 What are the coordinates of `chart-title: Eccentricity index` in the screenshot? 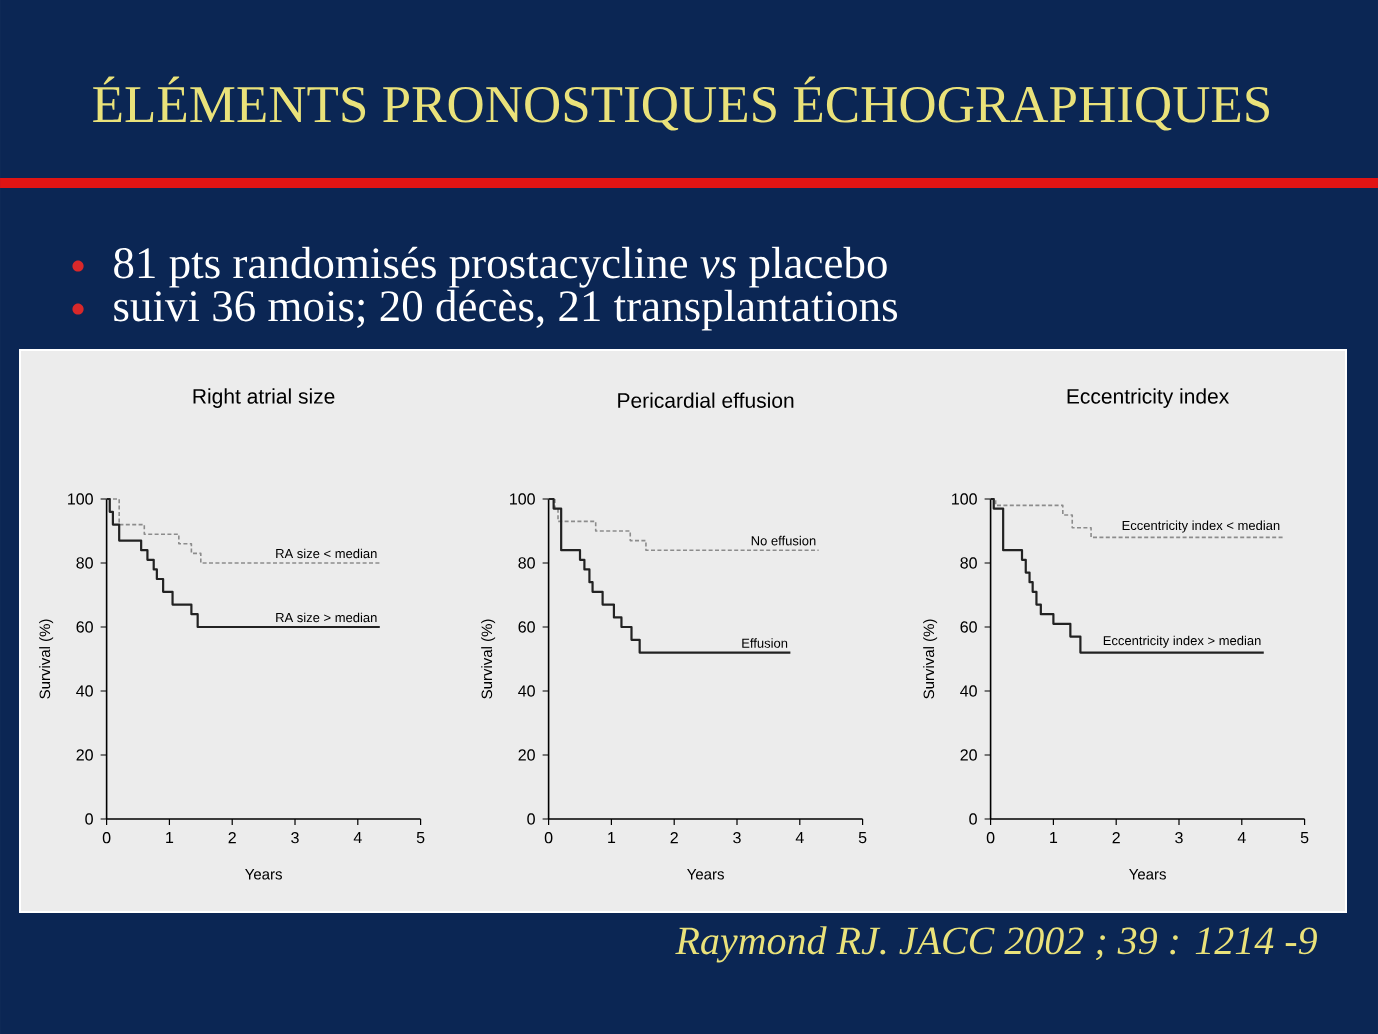 It's located at (1148, 398).